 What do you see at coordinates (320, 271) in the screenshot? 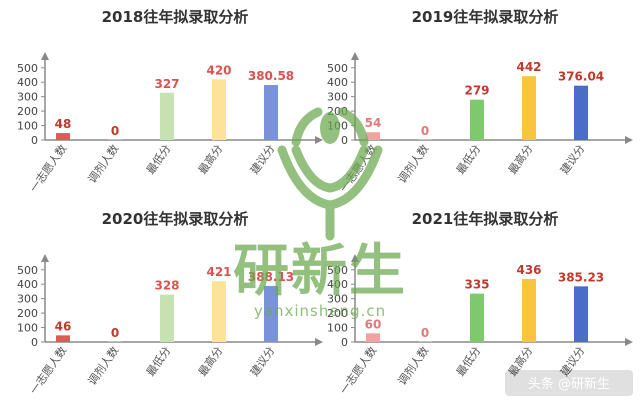
I see `watermark-text: 研新生` at bounding box center [320, 271].